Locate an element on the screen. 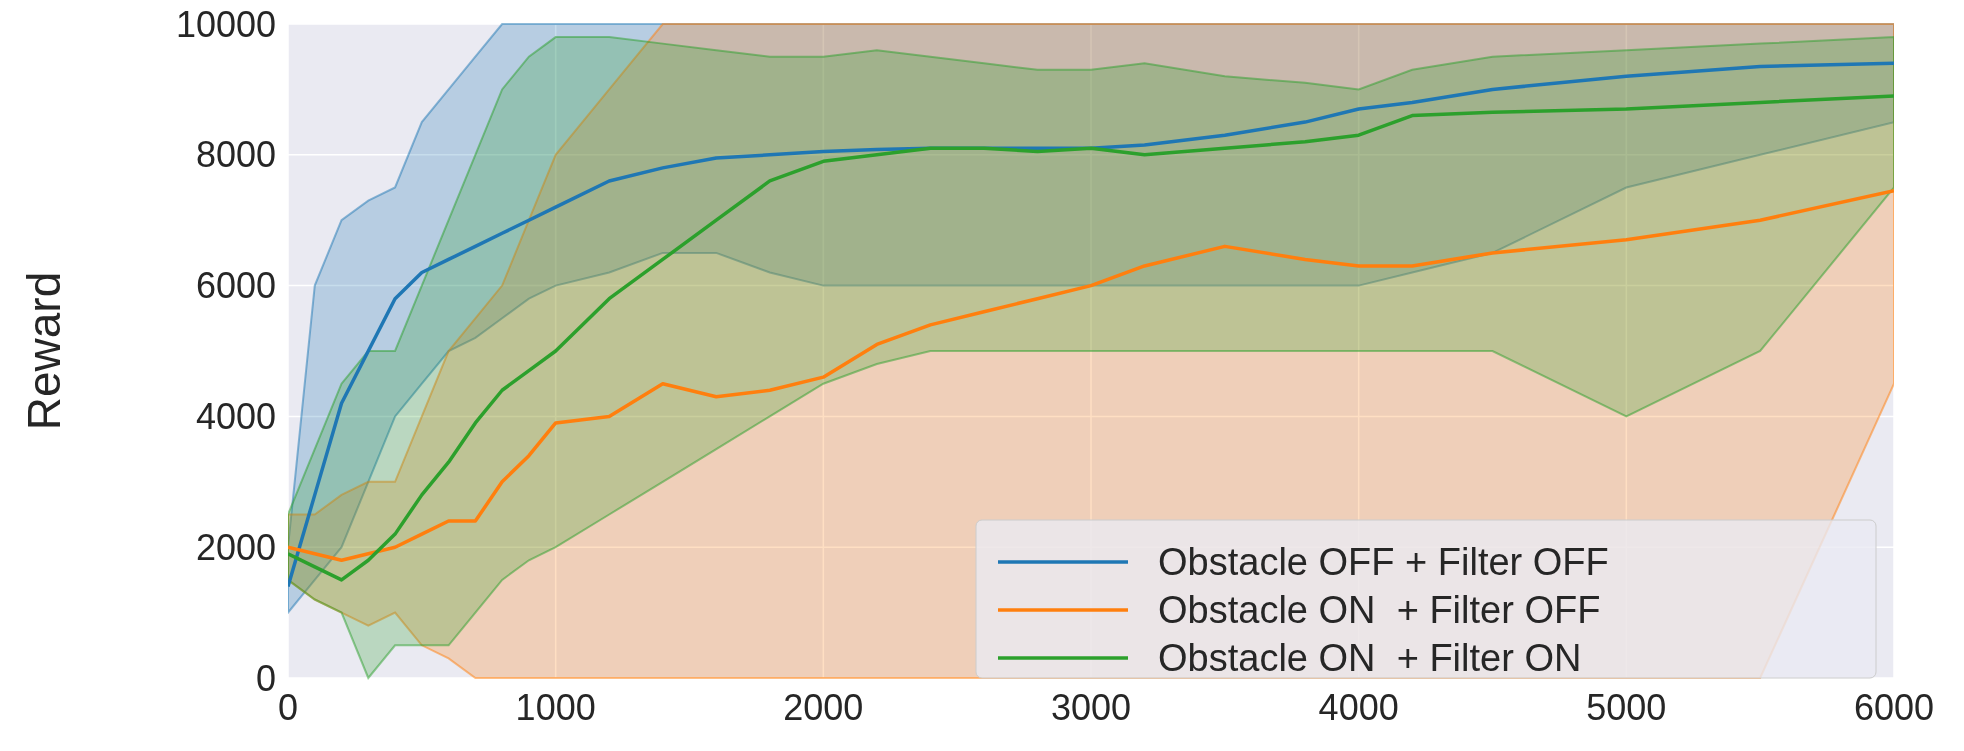 This screenshot has height=751, width=1964. x-tick-label: 4000 is located at coordinates (1358, 707).